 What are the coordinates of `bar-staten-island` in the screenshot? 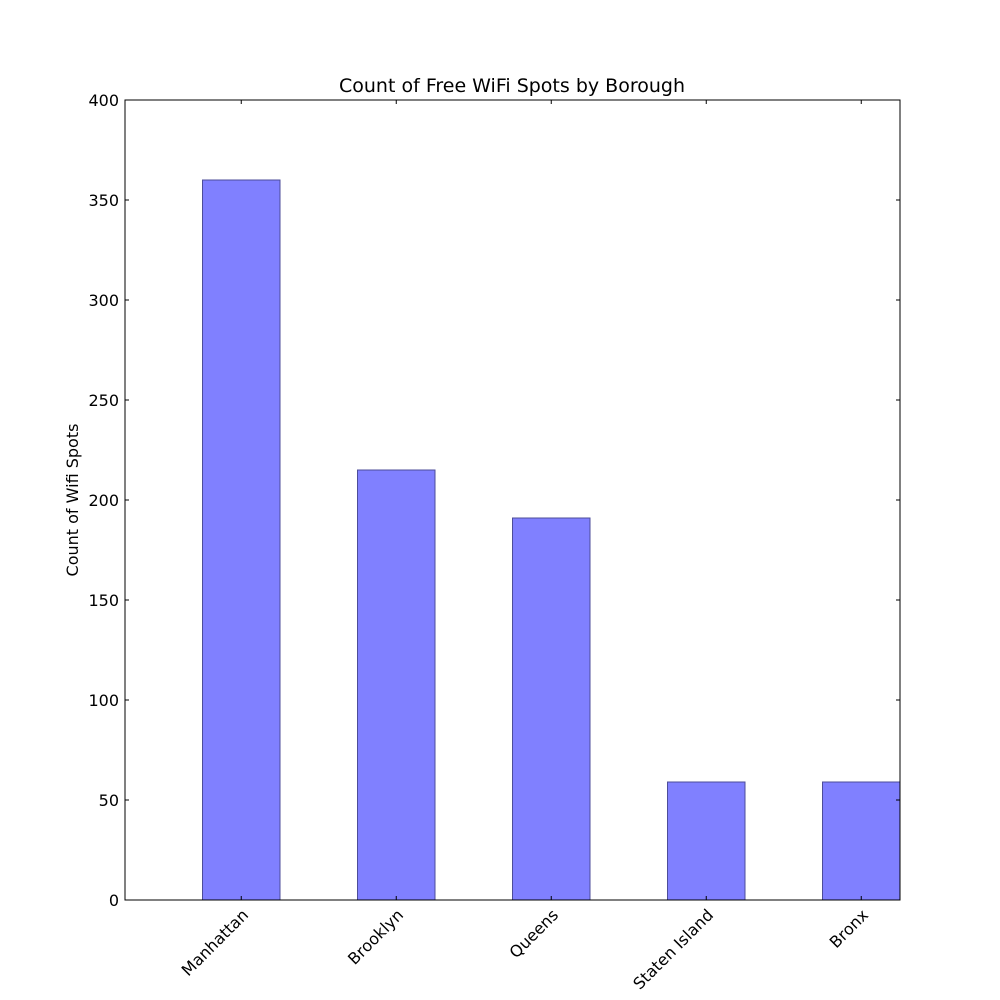 It's located at (706, 841).